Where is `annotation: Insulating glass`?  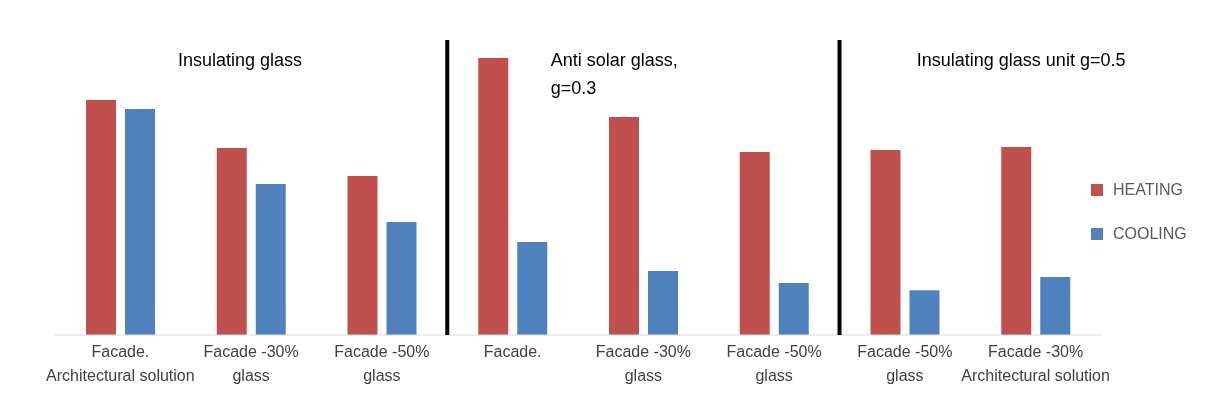 annotation: Insulating glass is located at coordinates (240, 60).